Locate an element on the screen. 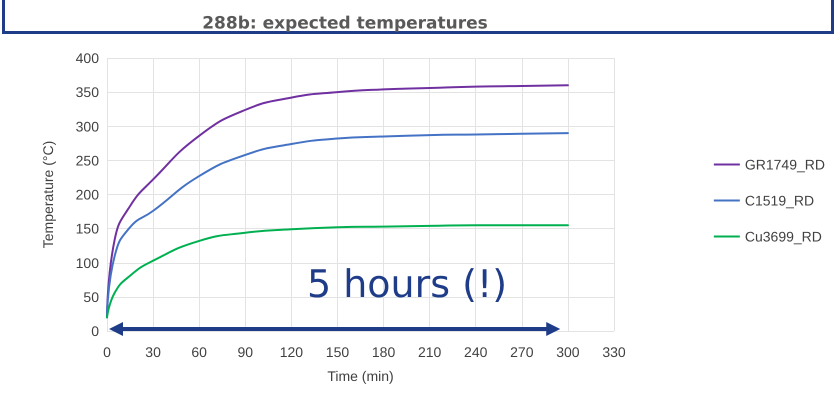  legend-label: C1519_RD is located at coordinates (779, 200).